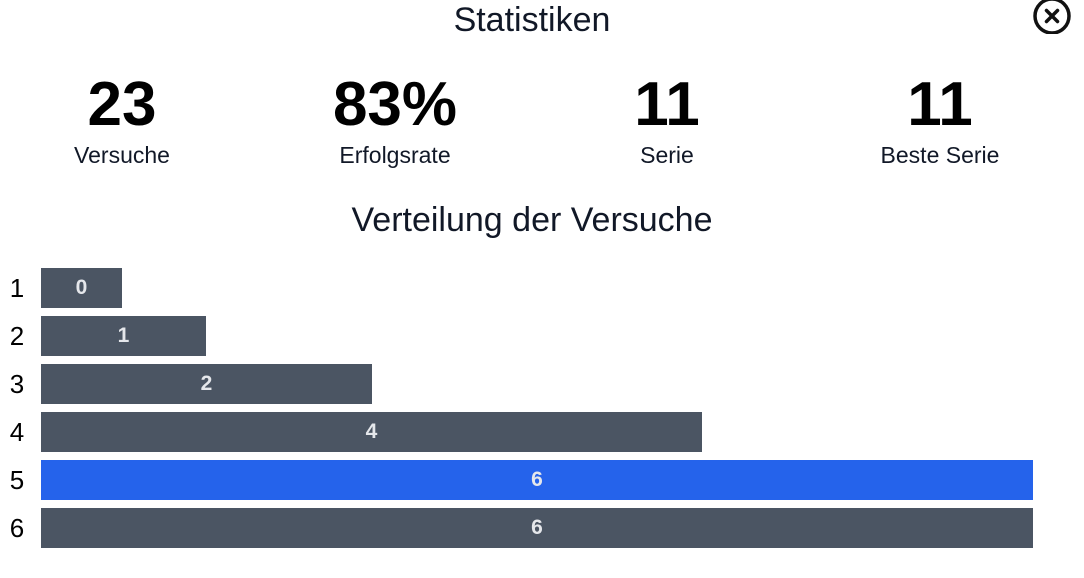 The height and width of the screenshot is (578, 1084). I want to click on bar-3: 2, so click(206, 384).